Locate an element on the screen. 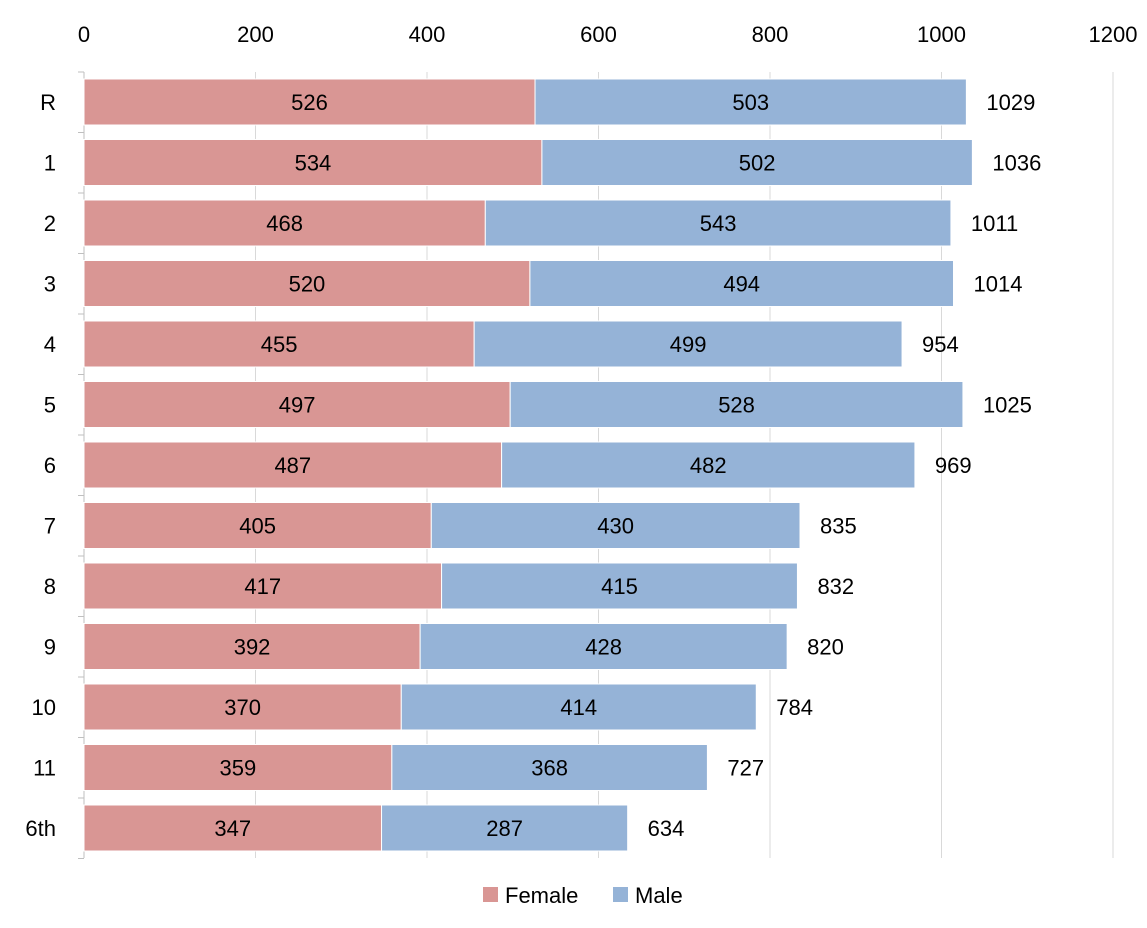 This screenshot has width=1147, height=928. total-label: 634 is located at coordinates (666, 828).